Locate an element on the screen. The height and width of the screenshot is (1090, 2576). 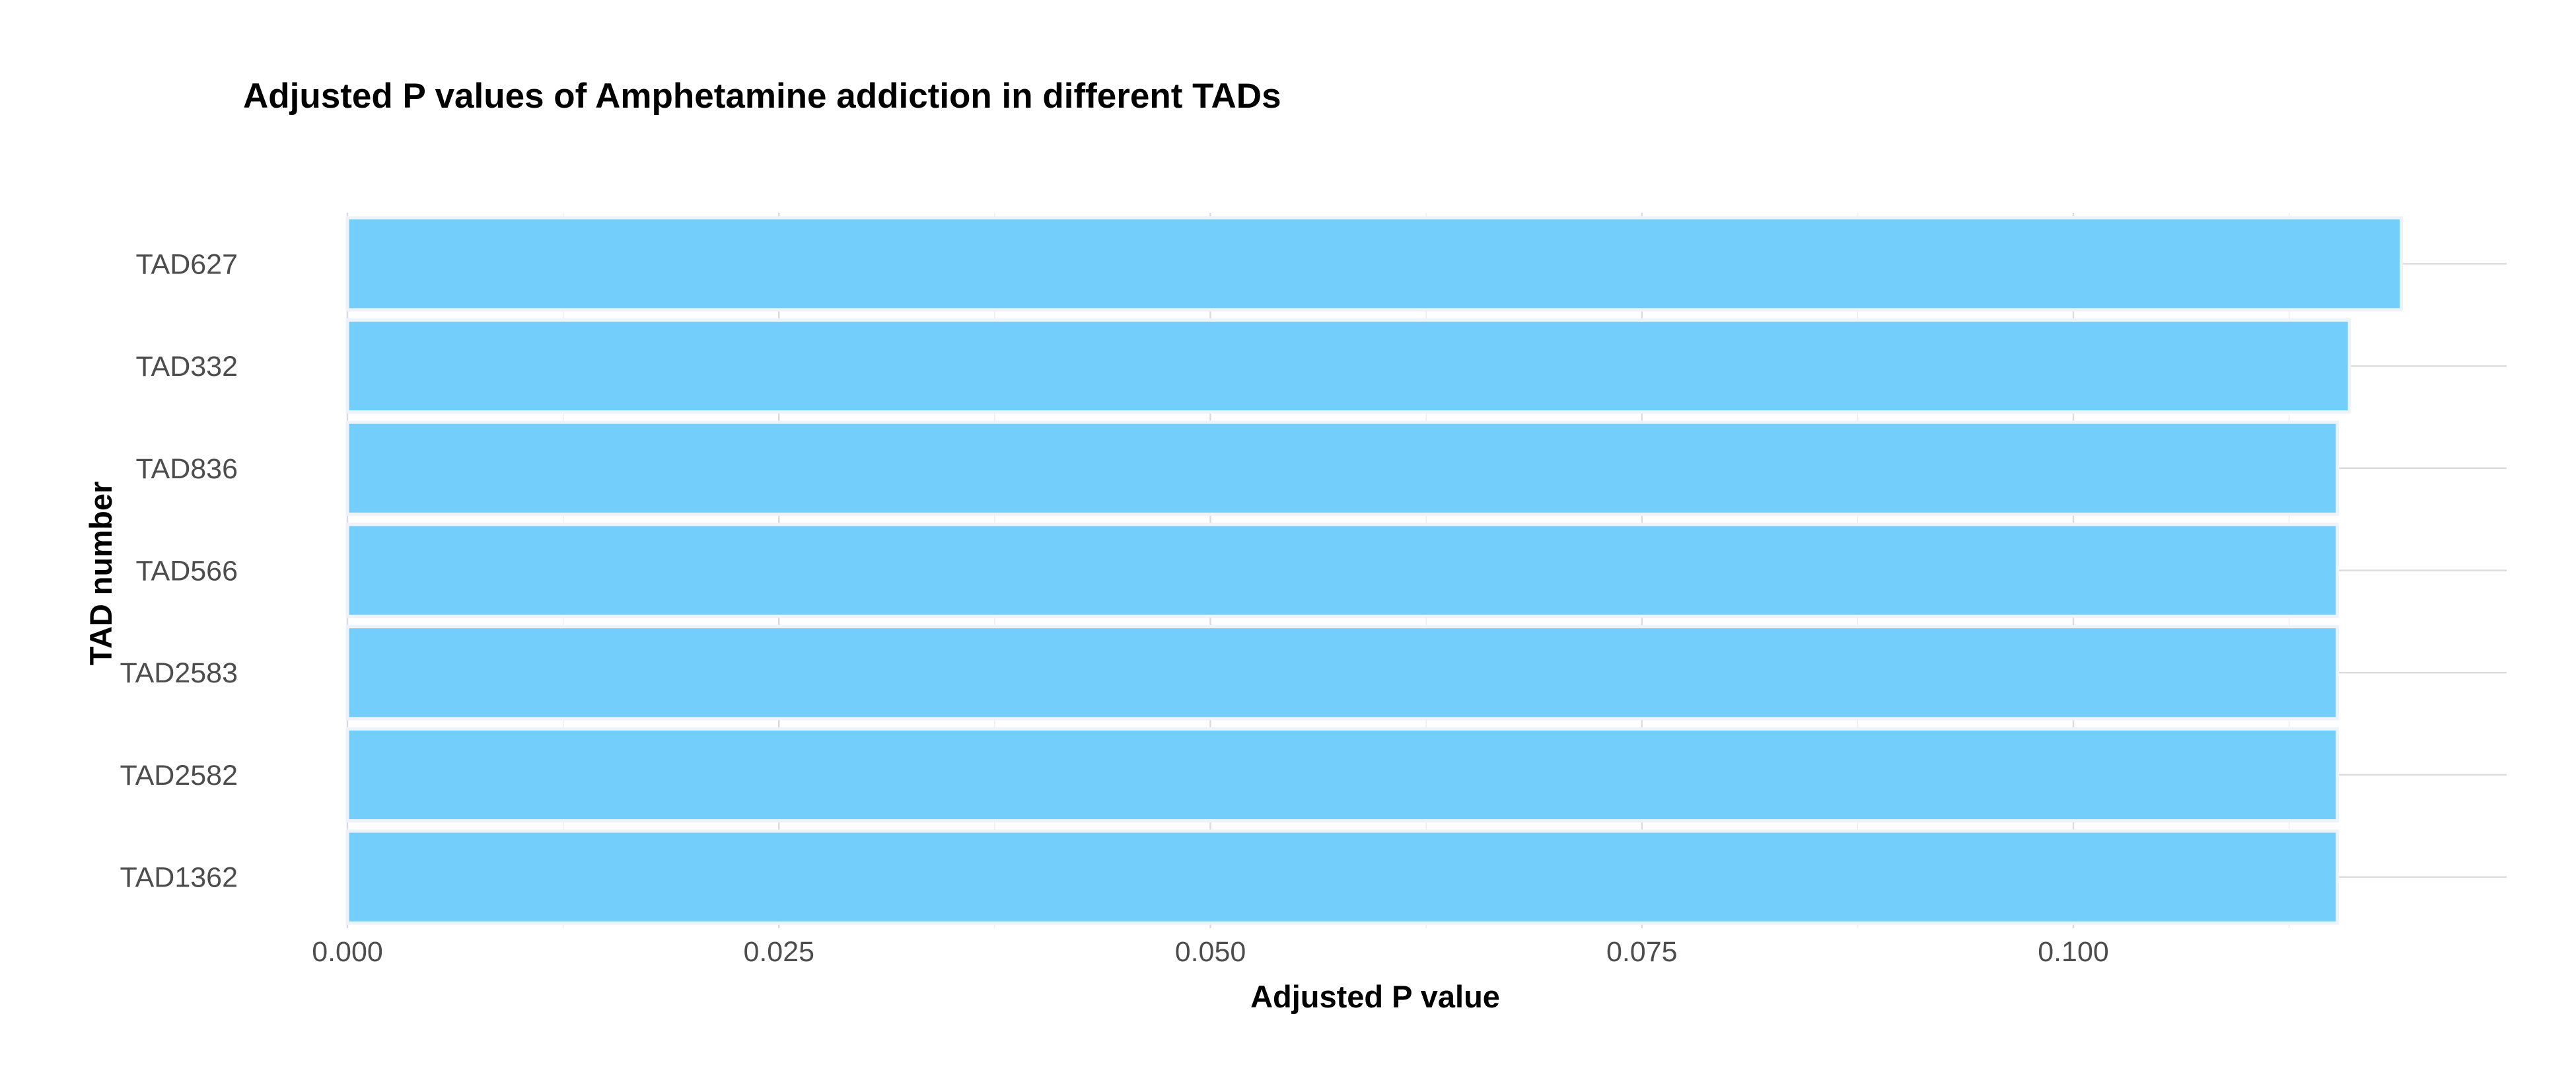
bar-tad566 is located at coordinates (1342, 570).